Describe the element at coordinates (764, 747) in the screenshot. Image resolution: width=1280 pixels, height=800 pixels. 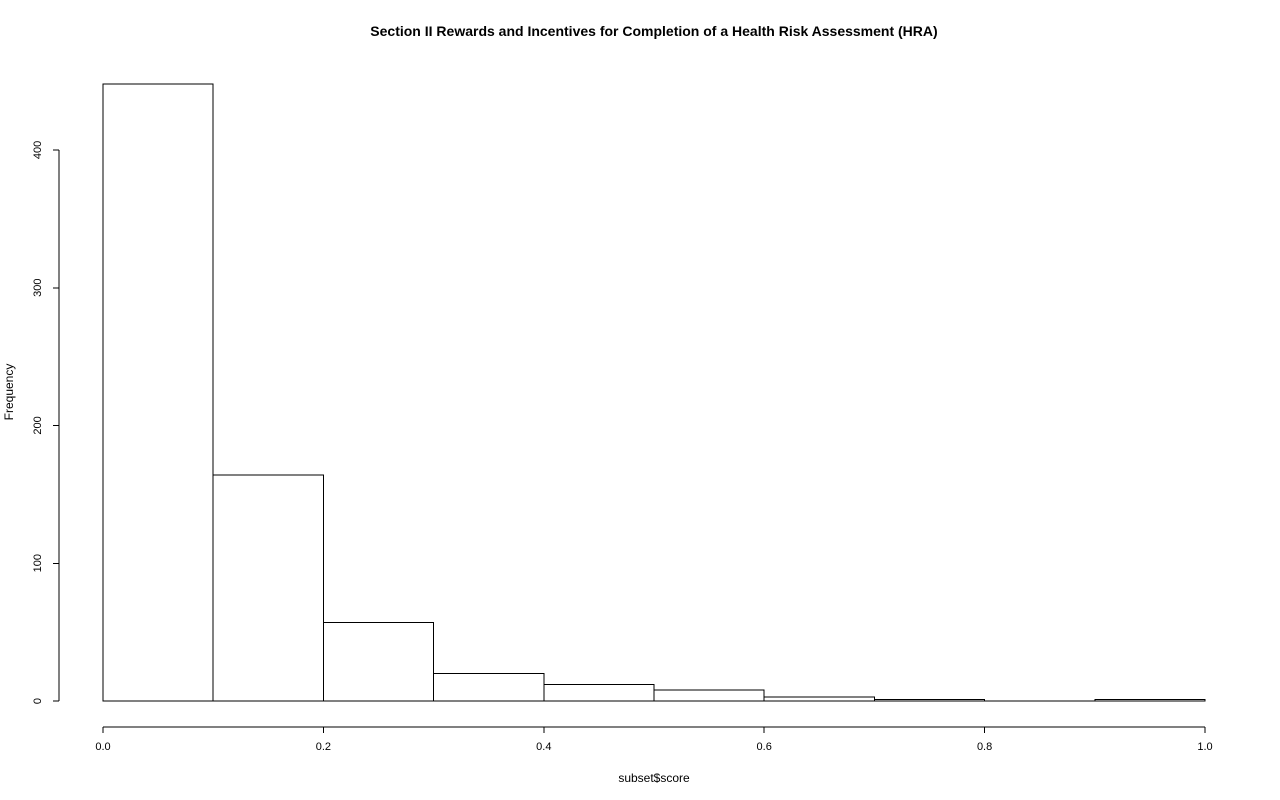
I see `x-tick-label: 0.6` at that location.